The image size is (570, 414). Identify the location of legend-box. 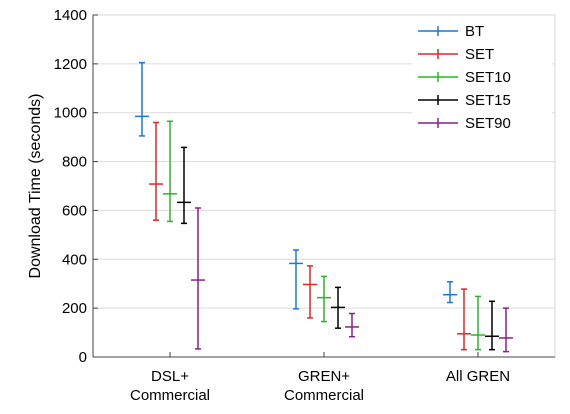
(482, 89).